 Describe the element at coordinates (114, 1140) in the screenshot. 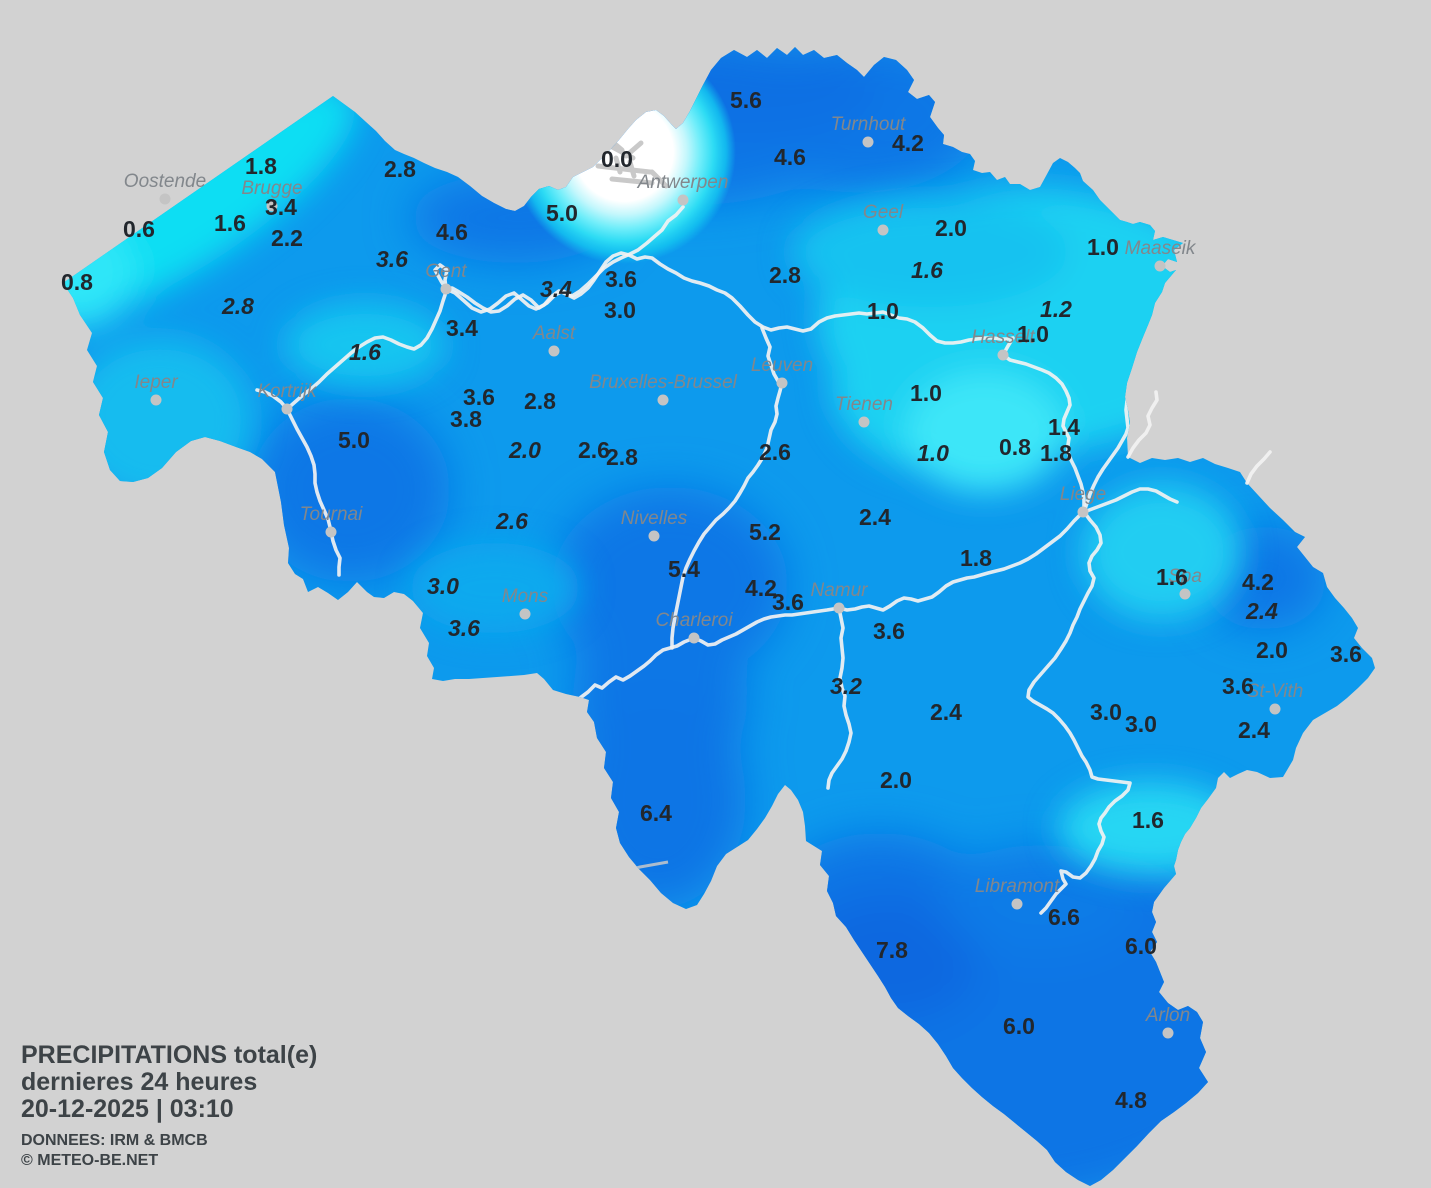

I see `data-source: DONNEES: IRM & BMCB` at that location.